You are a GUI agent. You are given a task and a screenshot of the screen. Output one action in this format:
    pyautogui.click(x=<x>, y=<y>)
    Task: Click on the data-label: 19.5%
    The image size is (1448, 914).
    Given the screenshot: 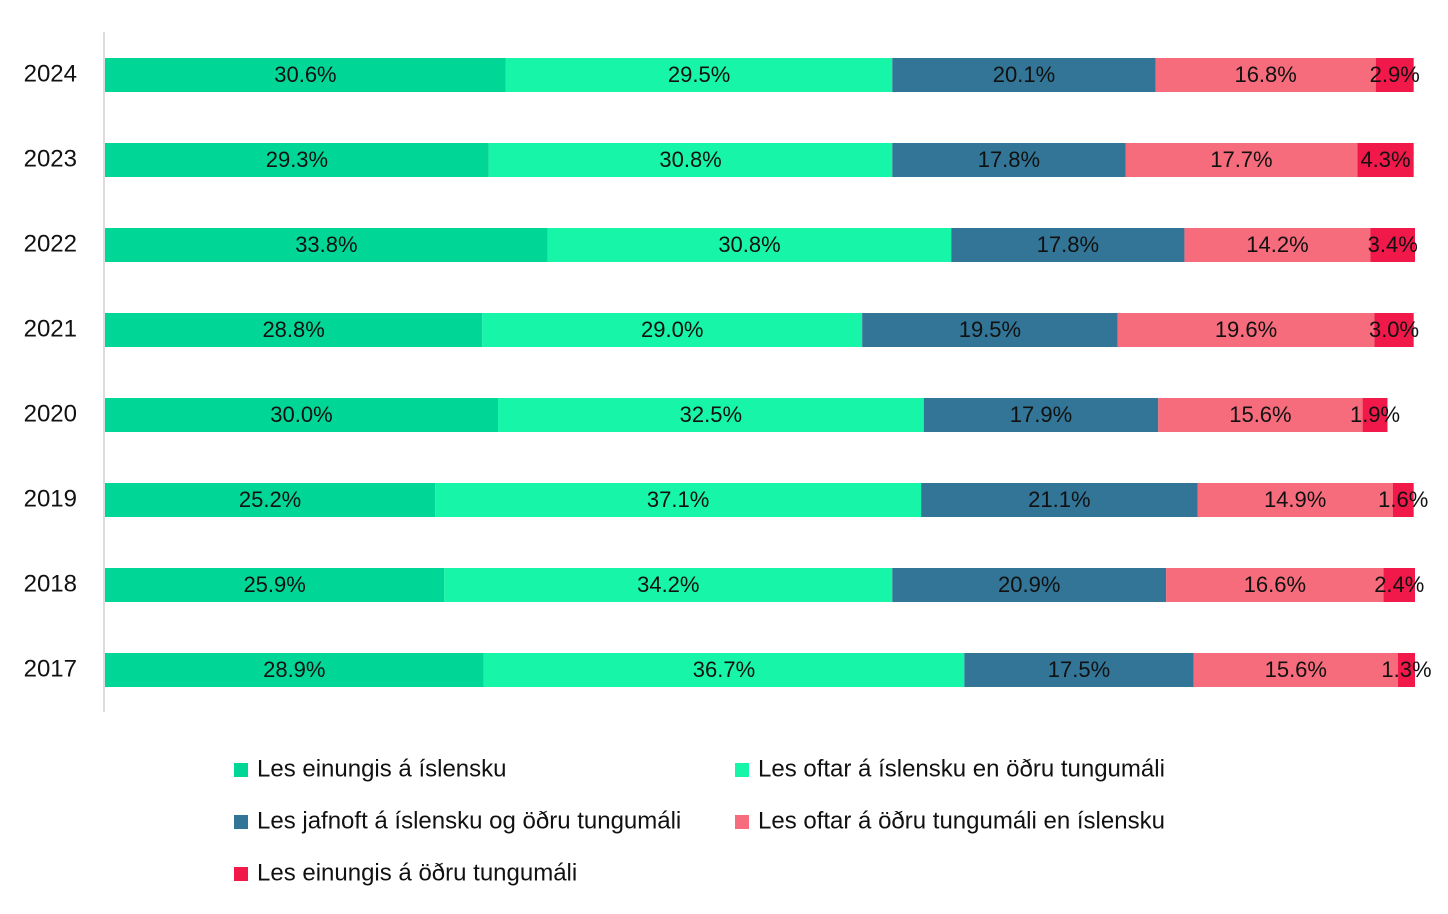 What is the action you would take?
    pyautogui.click(x=990, y=329)
    